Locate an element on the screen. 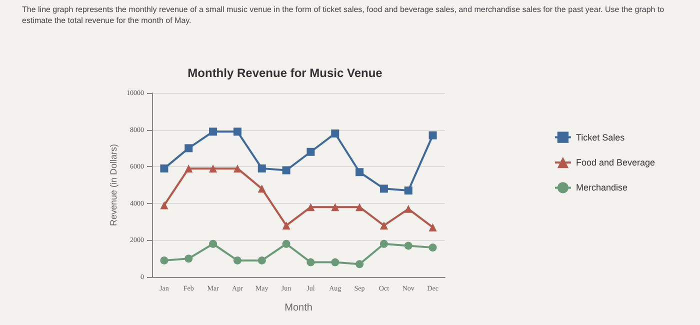 The image size is (700, 325). chart-title: Monthly Revenue for Music Venue is located at coordinates (285, 73).